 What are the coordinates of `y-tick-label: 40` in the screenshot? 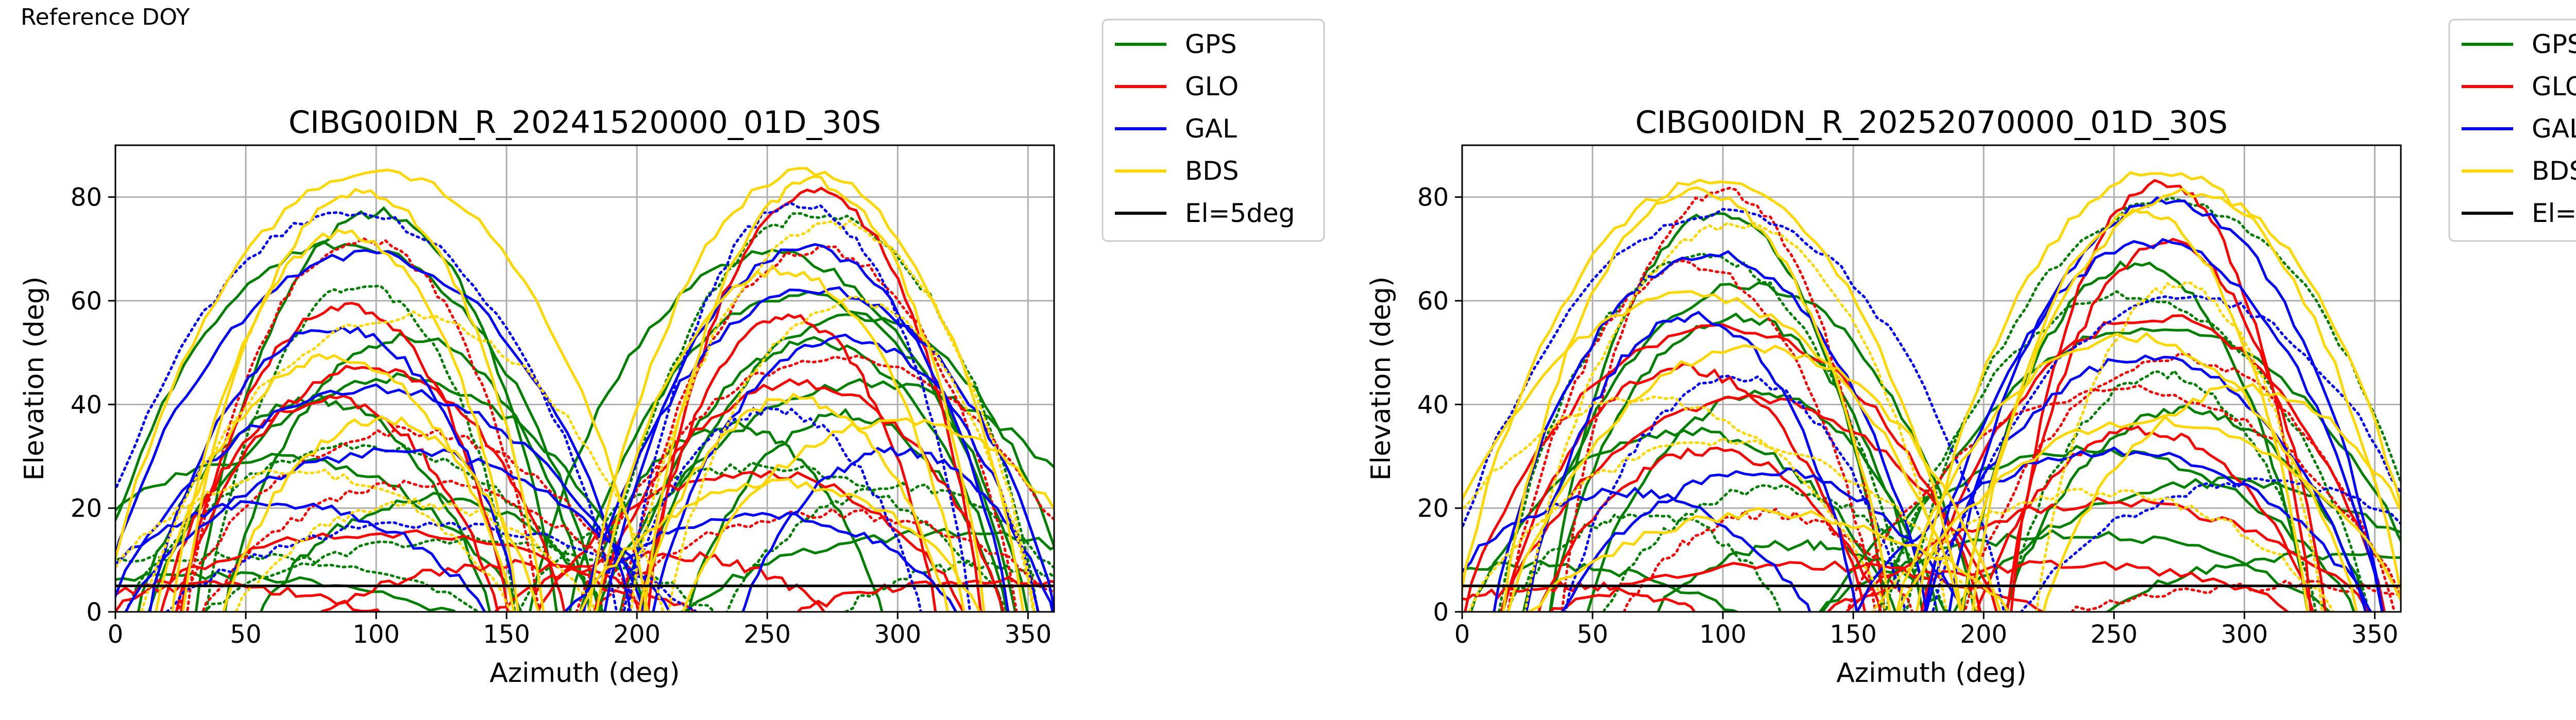 It's located at (1433, 404).